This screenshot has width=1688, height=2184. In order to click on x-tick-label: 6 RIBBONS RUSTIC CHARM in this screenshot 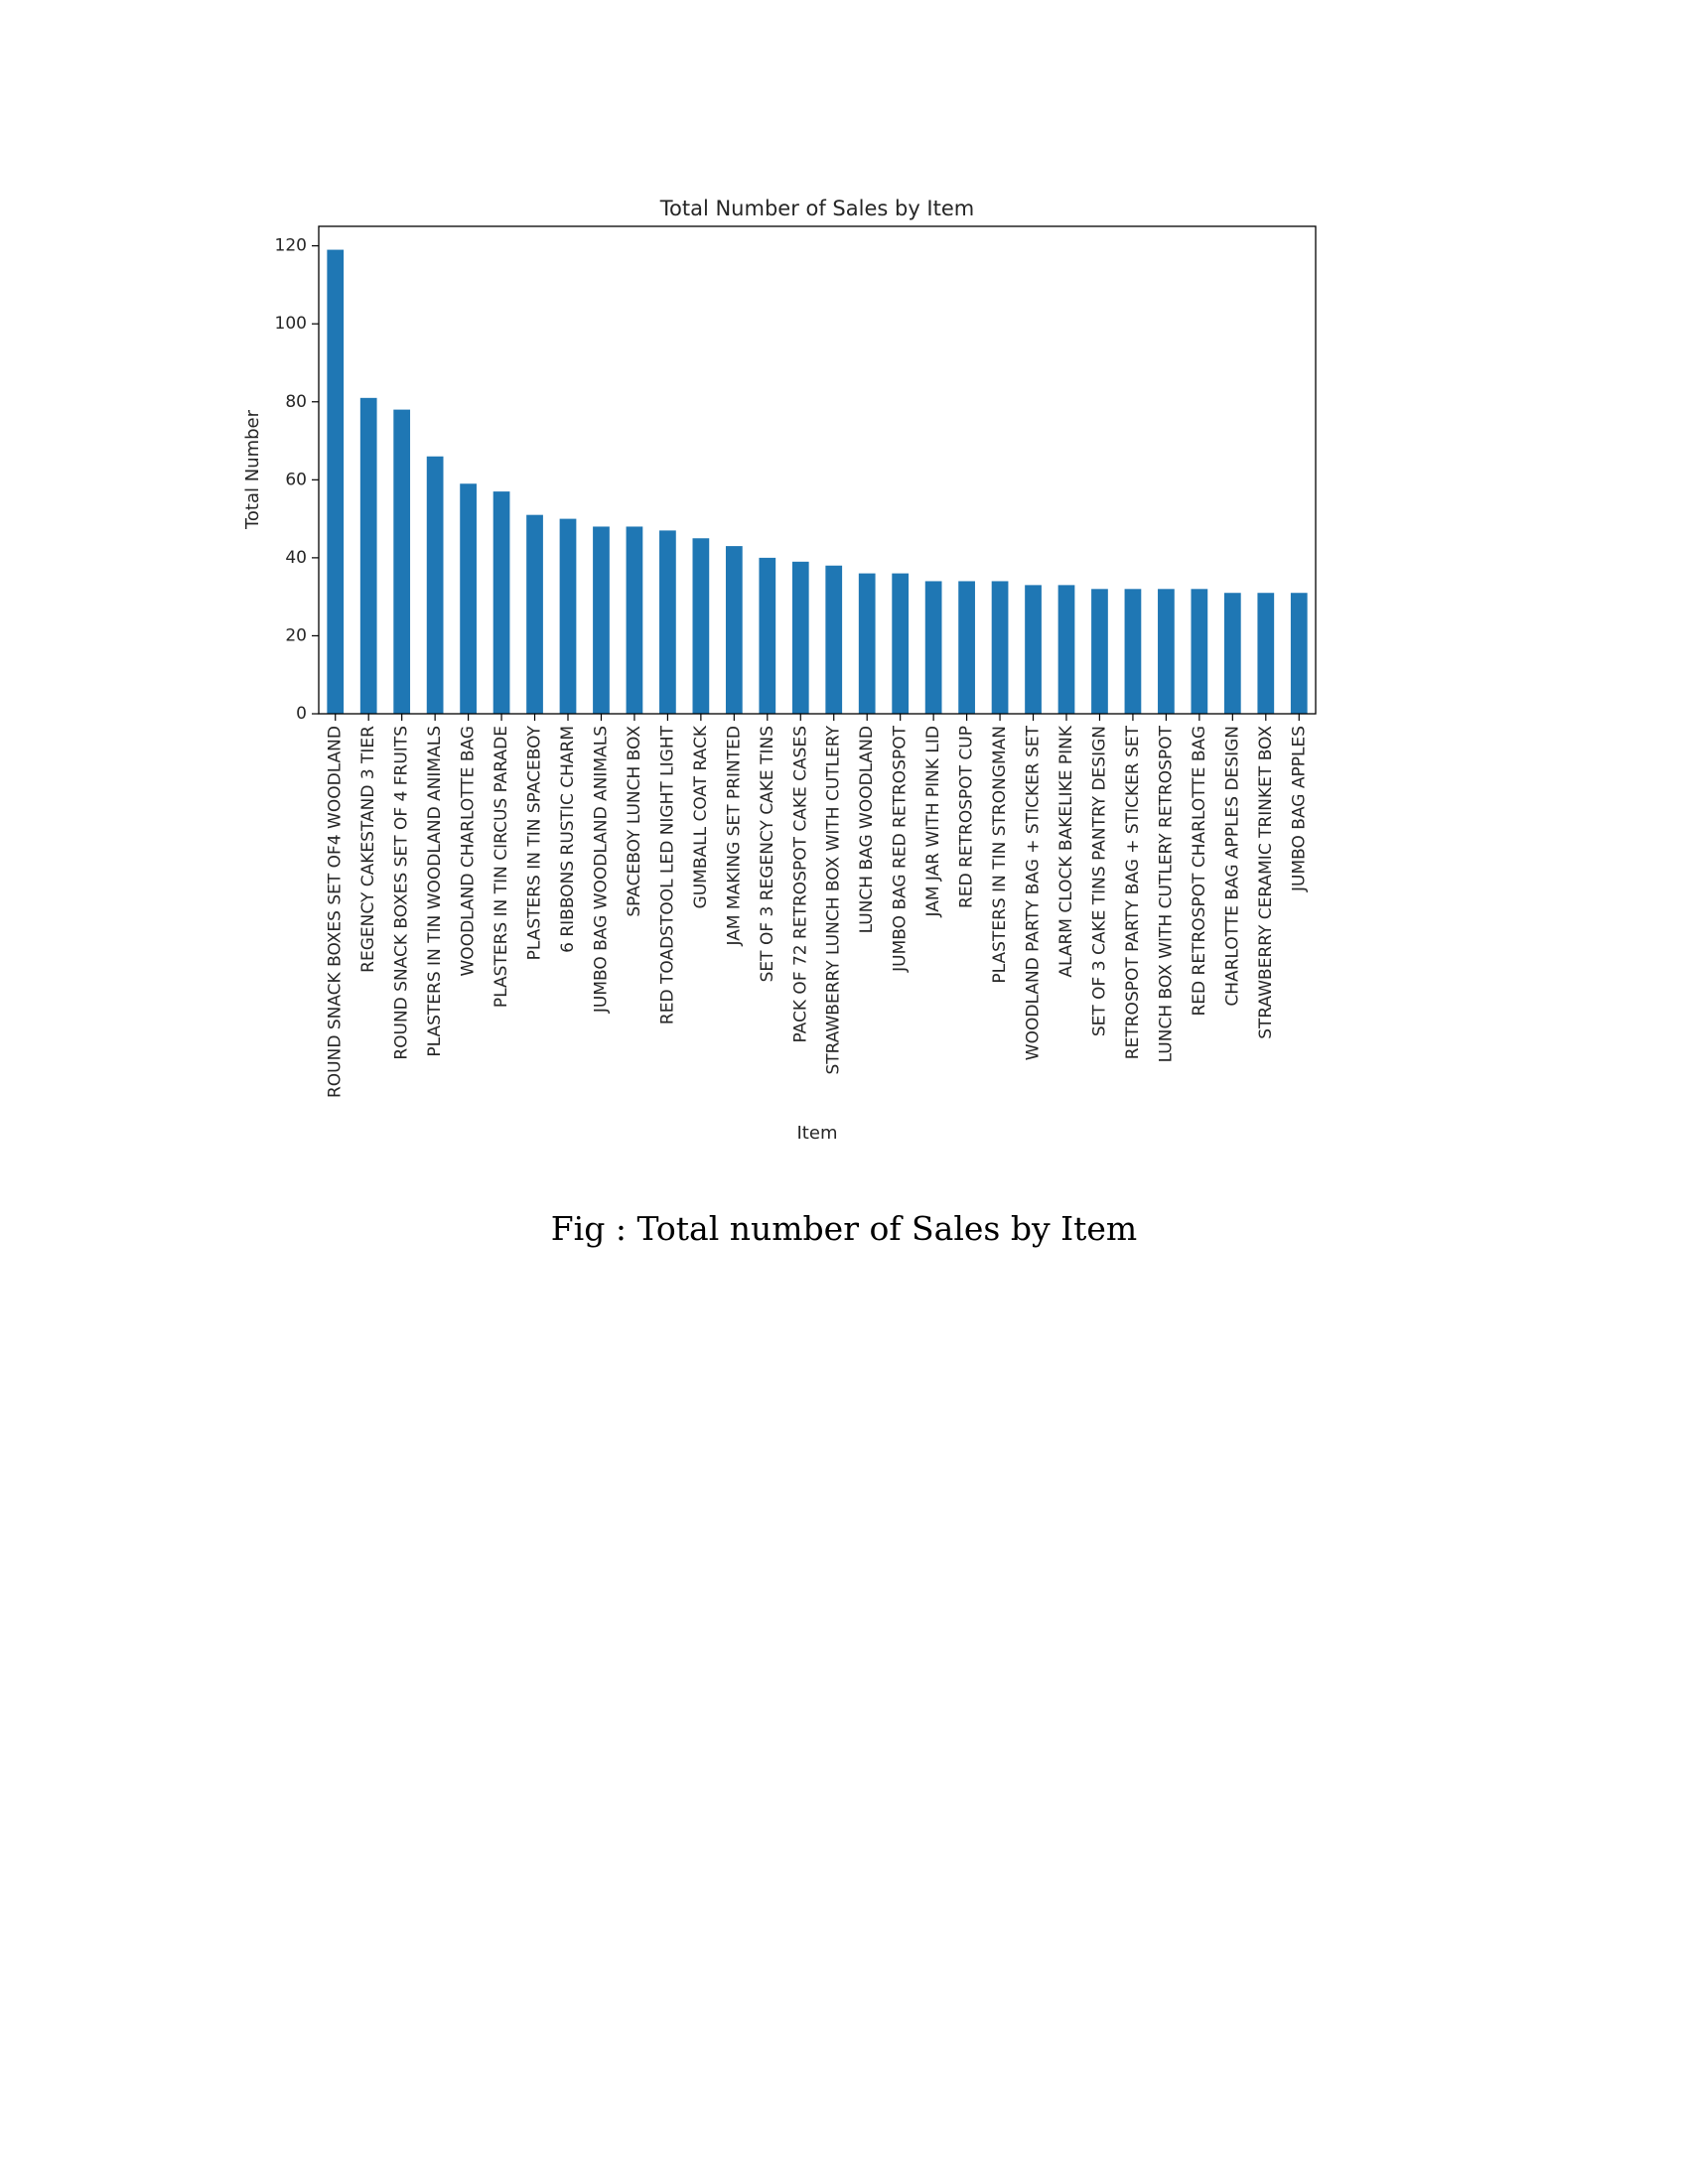, I will do `click(568, 839)`.